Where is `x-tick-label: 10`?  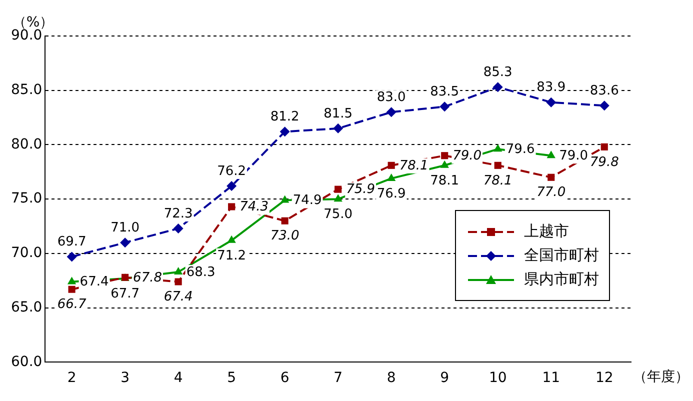 x-tick-label: 10 is located at coordinates (497, 378).